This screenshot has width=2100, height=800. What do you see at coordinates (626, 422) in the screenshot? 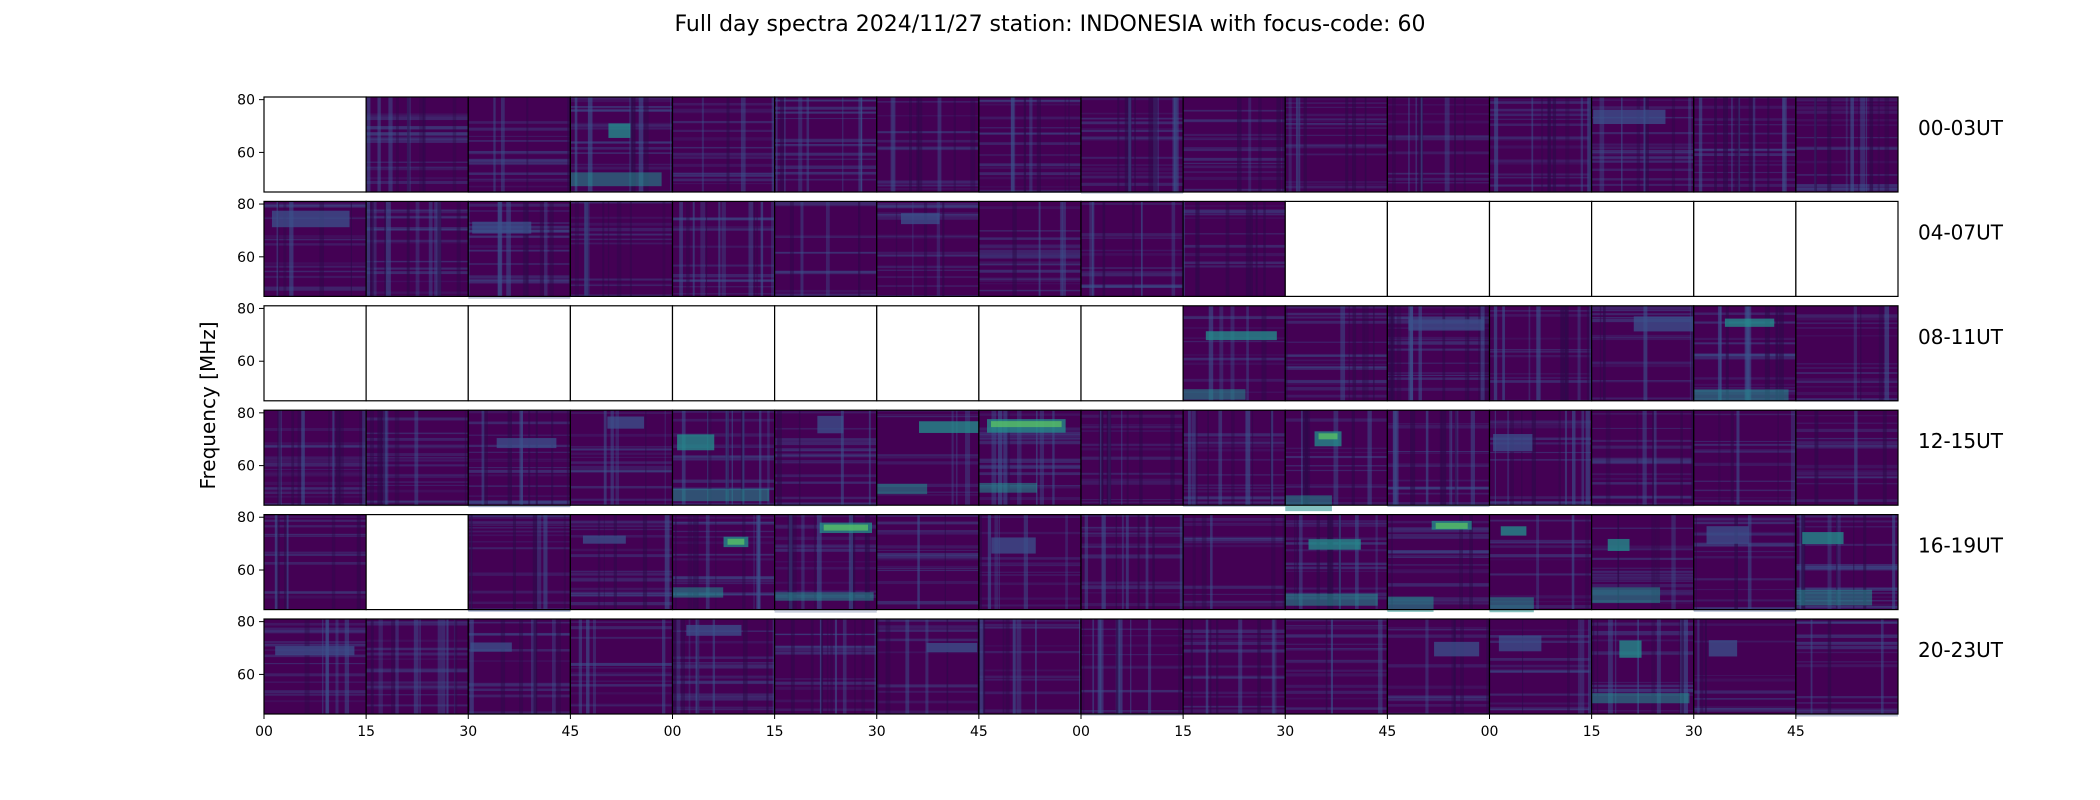
I see `burst-band` at bounding box center [626, 422].